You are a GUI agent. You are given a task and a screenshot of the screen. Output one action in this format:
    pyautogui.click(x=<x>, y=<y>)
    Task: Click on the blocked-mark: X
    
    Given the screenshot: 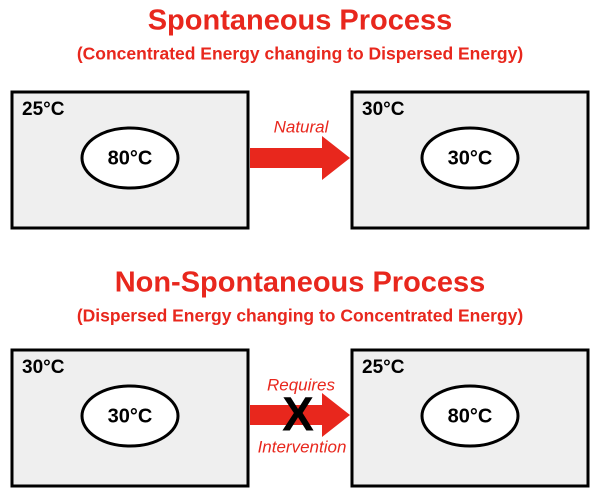 What is the action you would take?
    pyautogui.click(x=298, y=415)
    